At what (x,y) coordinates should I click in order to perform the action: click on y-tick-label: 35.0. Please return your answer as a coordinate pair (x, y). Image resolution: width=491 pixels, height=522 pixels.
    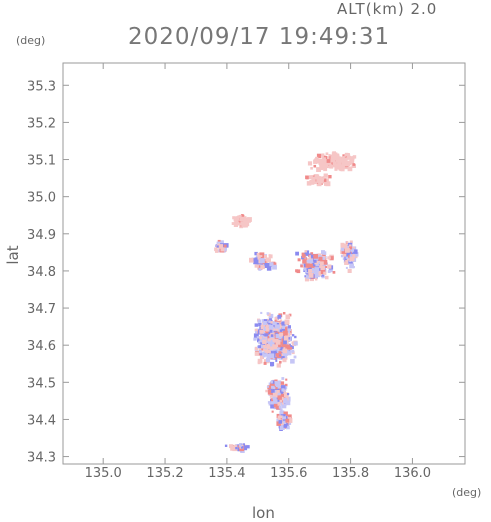
    Looking at the image, I should click on (41, 198).